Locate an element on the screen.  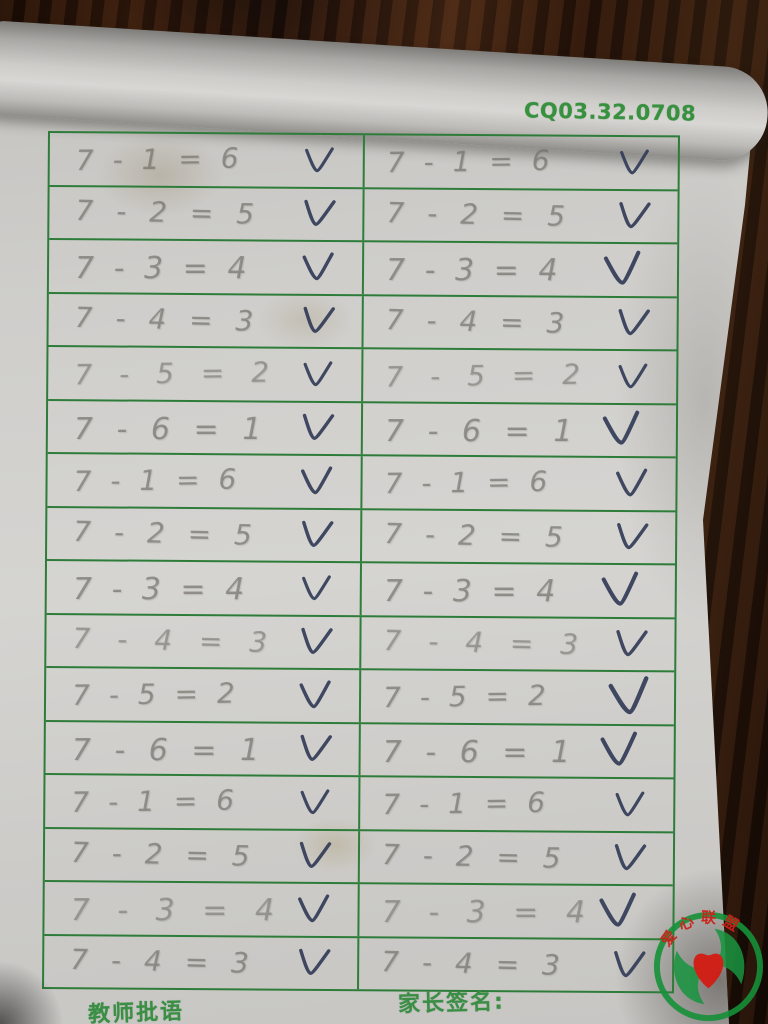
charity-logo: 爱心联盟 is located at coordinates (708, 965).